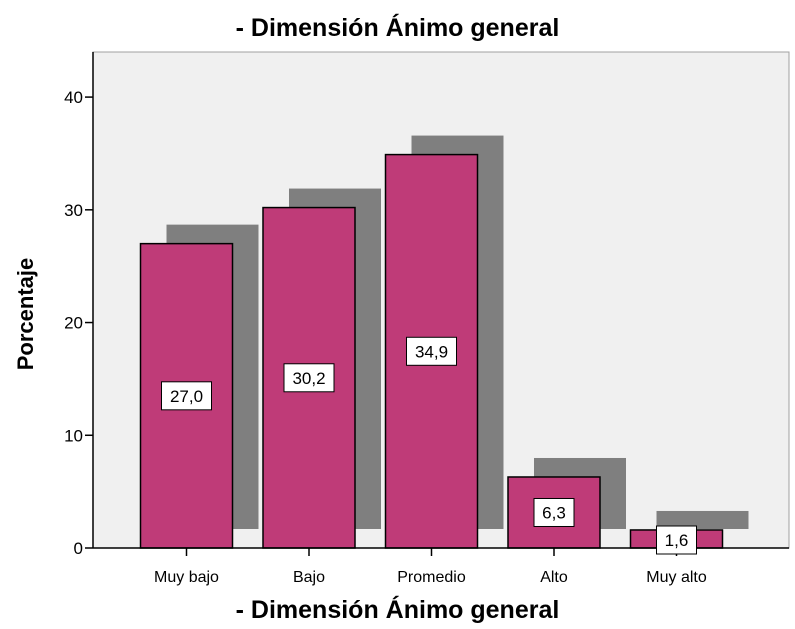 The image size is (795, 629). I want to click on data-label: 34,9, so click(431, 351).